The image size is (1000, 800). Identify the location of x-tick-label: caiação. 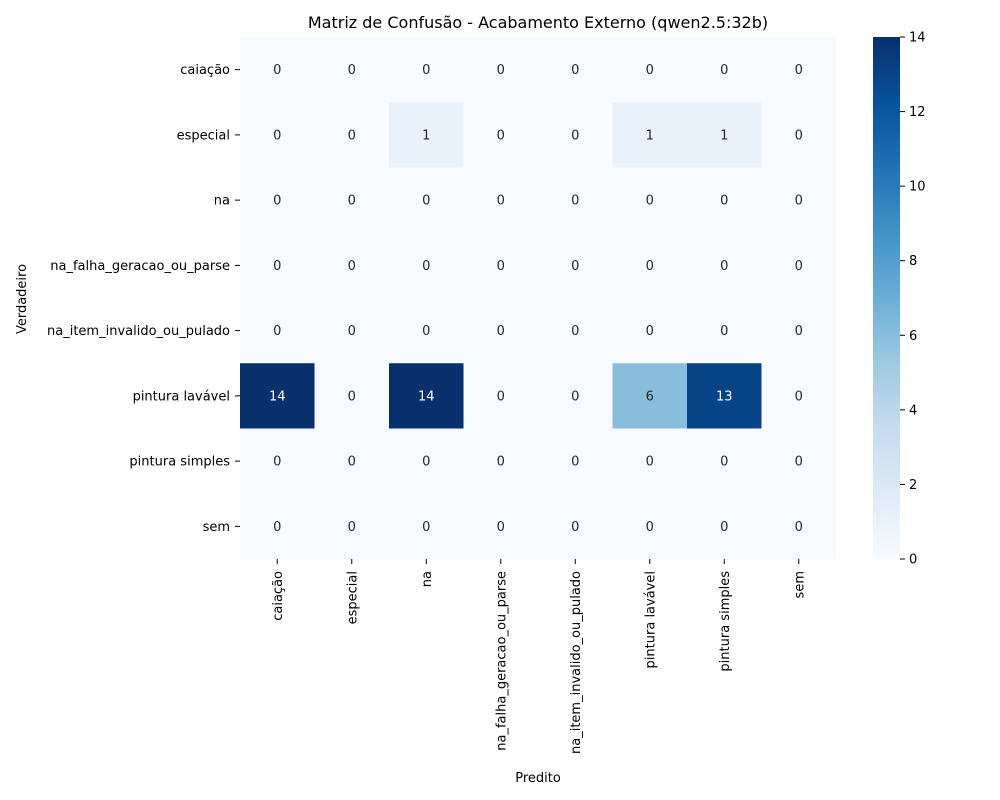
(278, 596).